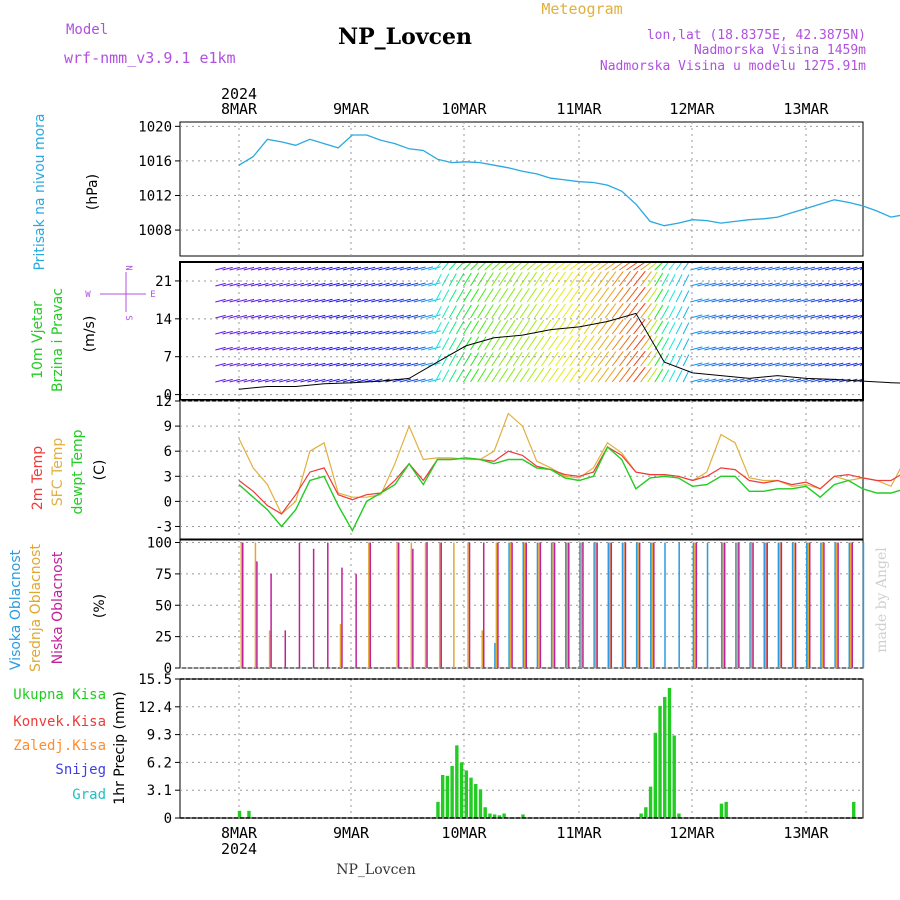 This screenshot has width=900, height=900. What do you see at coordinates (756, 35) in the screenshot?
I see `lonlat: lon,lat (18.8375E, 42.3875N)` at bounding box center [756, 35].